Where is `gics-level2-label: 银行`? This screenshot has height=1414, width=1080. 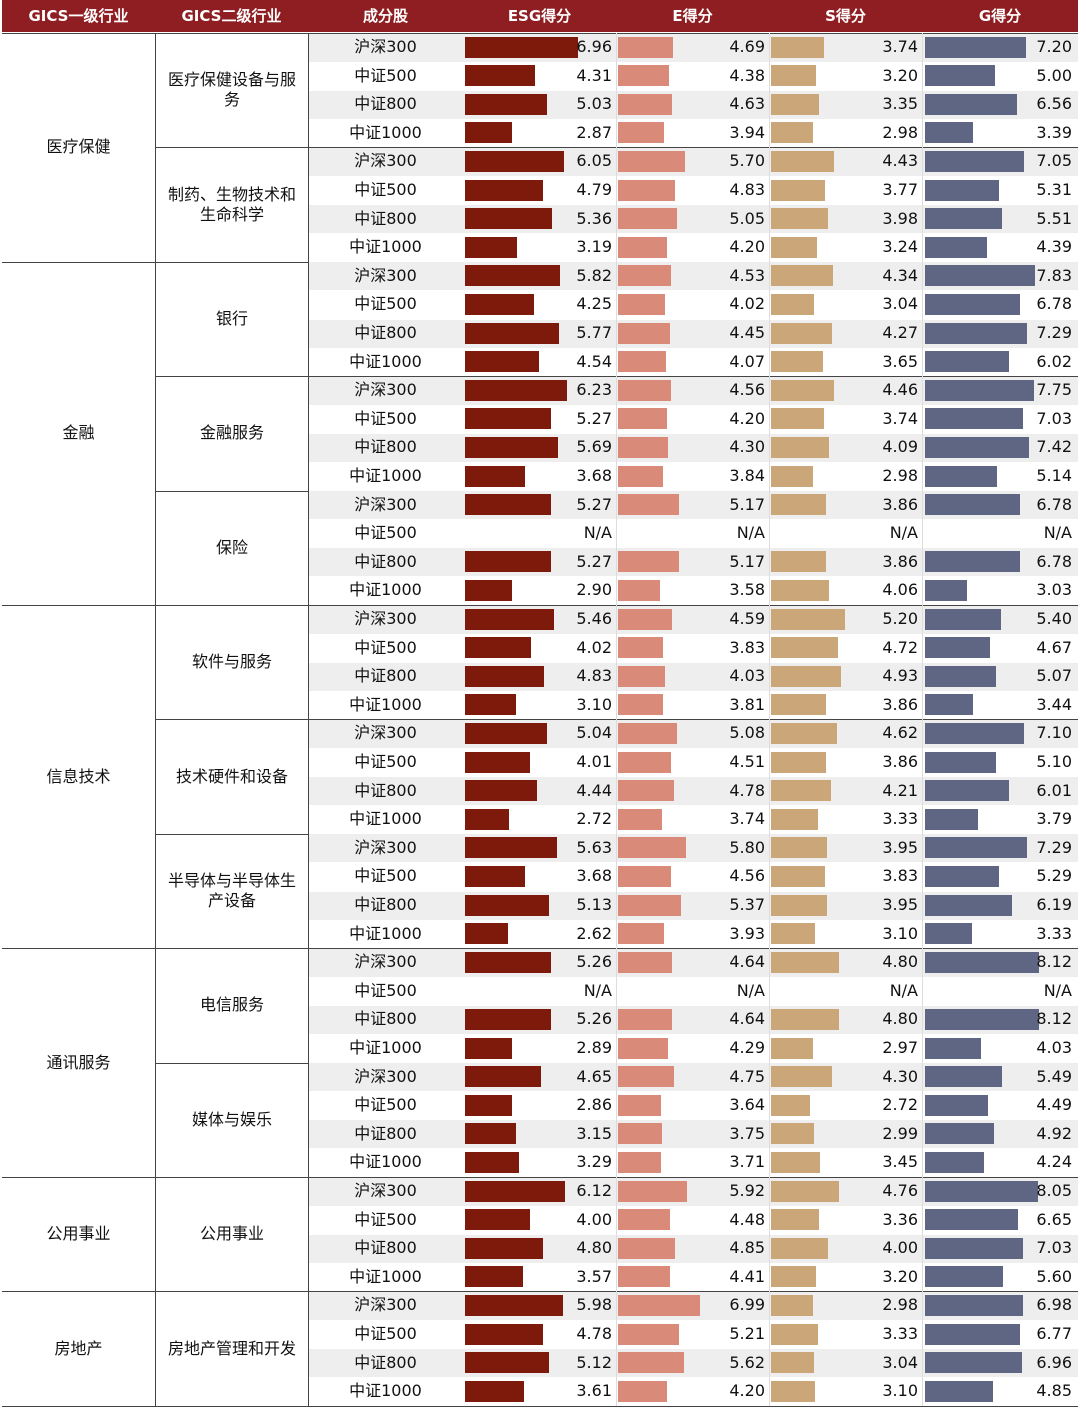 gics-level2-label: 银行 is located at coordinates (231, 318).